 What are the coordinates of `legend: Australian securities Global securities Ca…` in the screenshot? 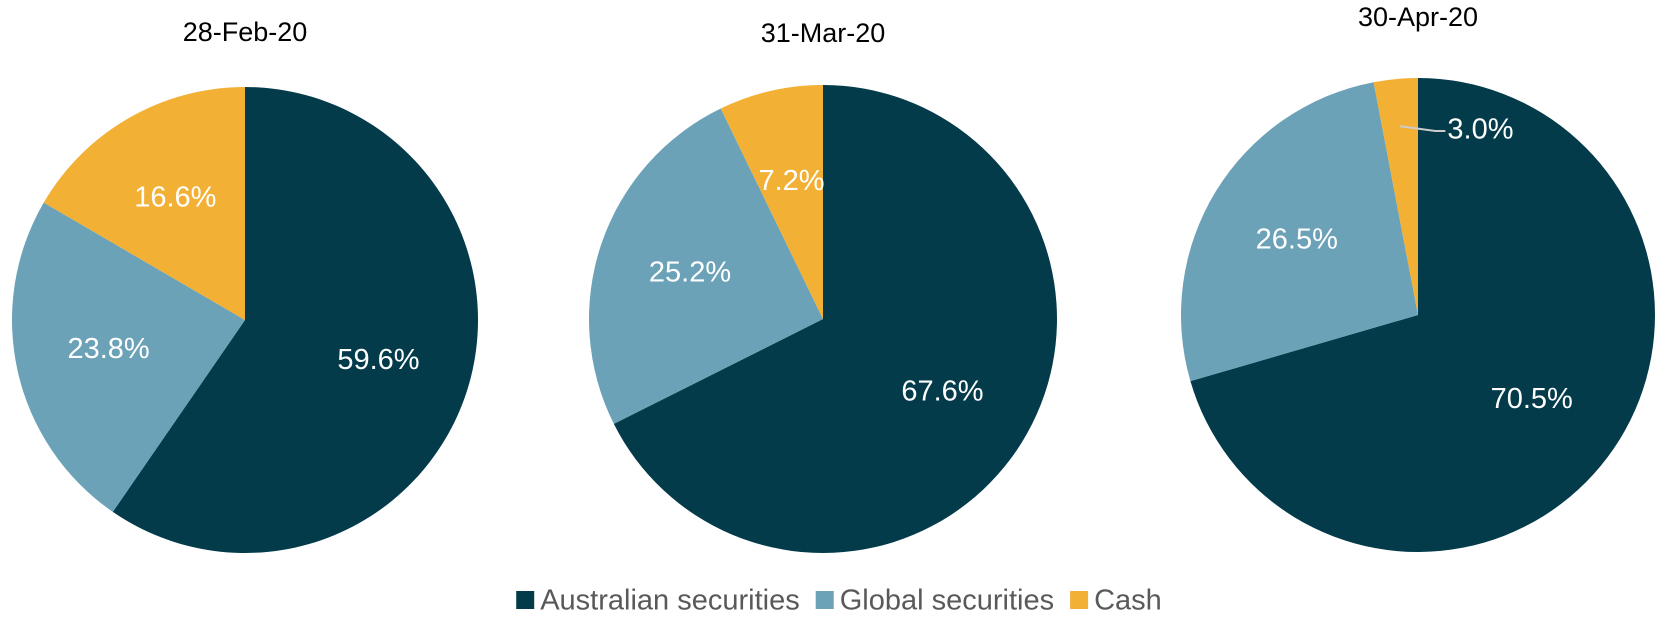 It's located at (839, 601).